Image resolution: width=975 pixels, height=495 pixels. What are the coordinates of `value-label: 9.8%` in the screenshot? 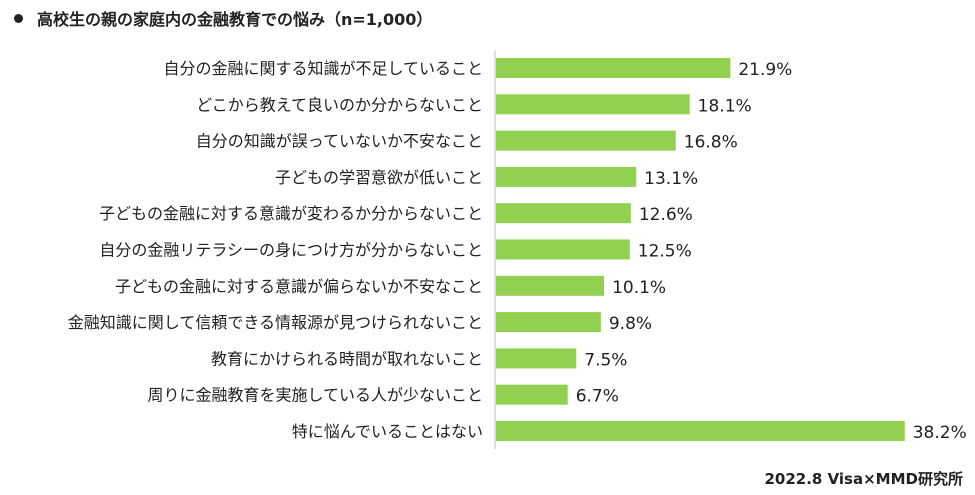 It's located at (630, 324).